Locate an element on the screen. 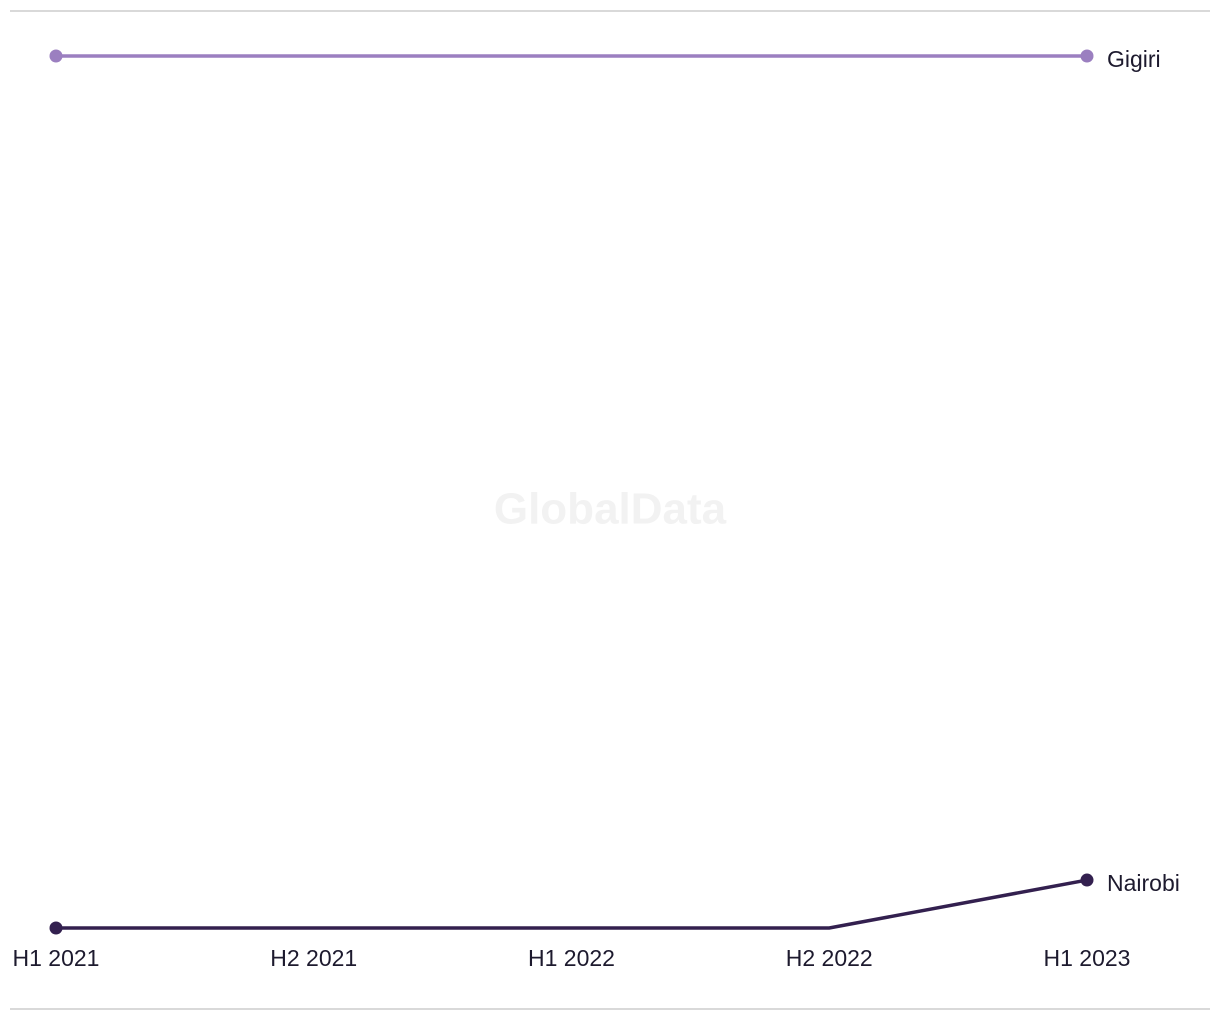 The image size is (1220, 1020). x-tick-label: H2 2021 is located at coordinates (313, 958).